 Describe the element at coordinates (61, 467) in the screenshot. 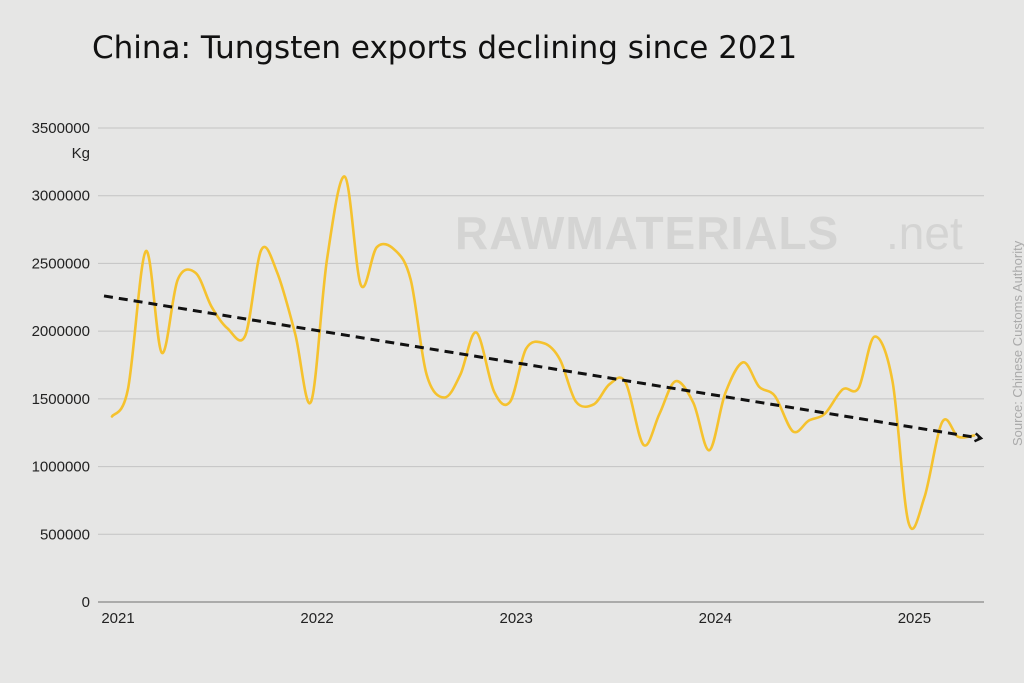

I see `y-tick-label: 1000000` at that location.